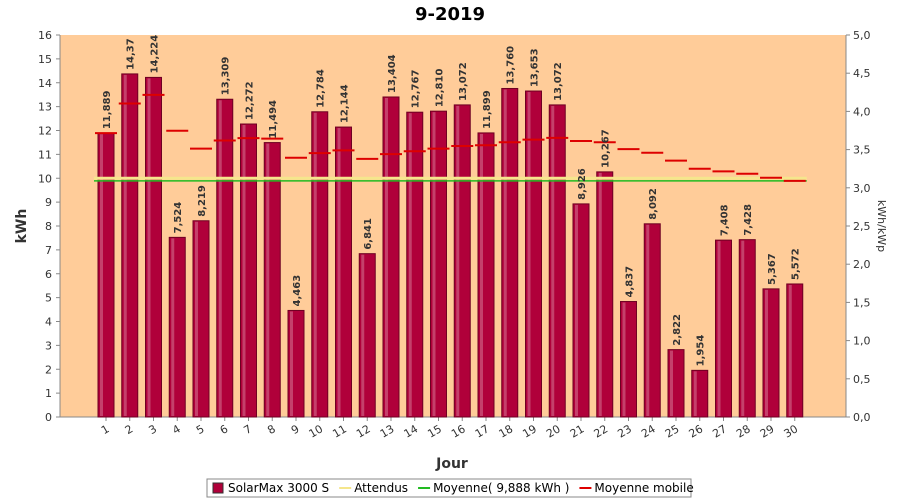  I want to click on data-label: 13,072, so click(463, 81).